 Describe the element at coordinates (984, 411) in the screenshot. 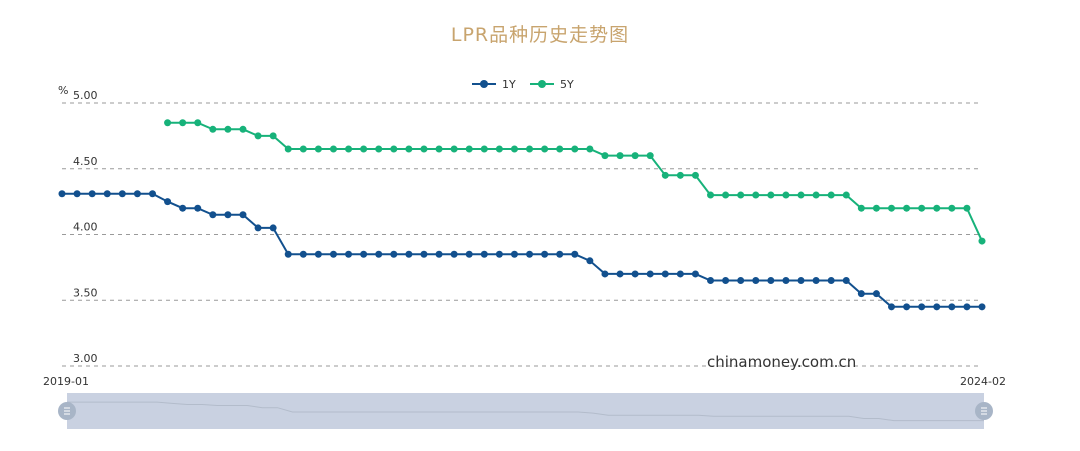

I see `zoom-handle-right` at that location.